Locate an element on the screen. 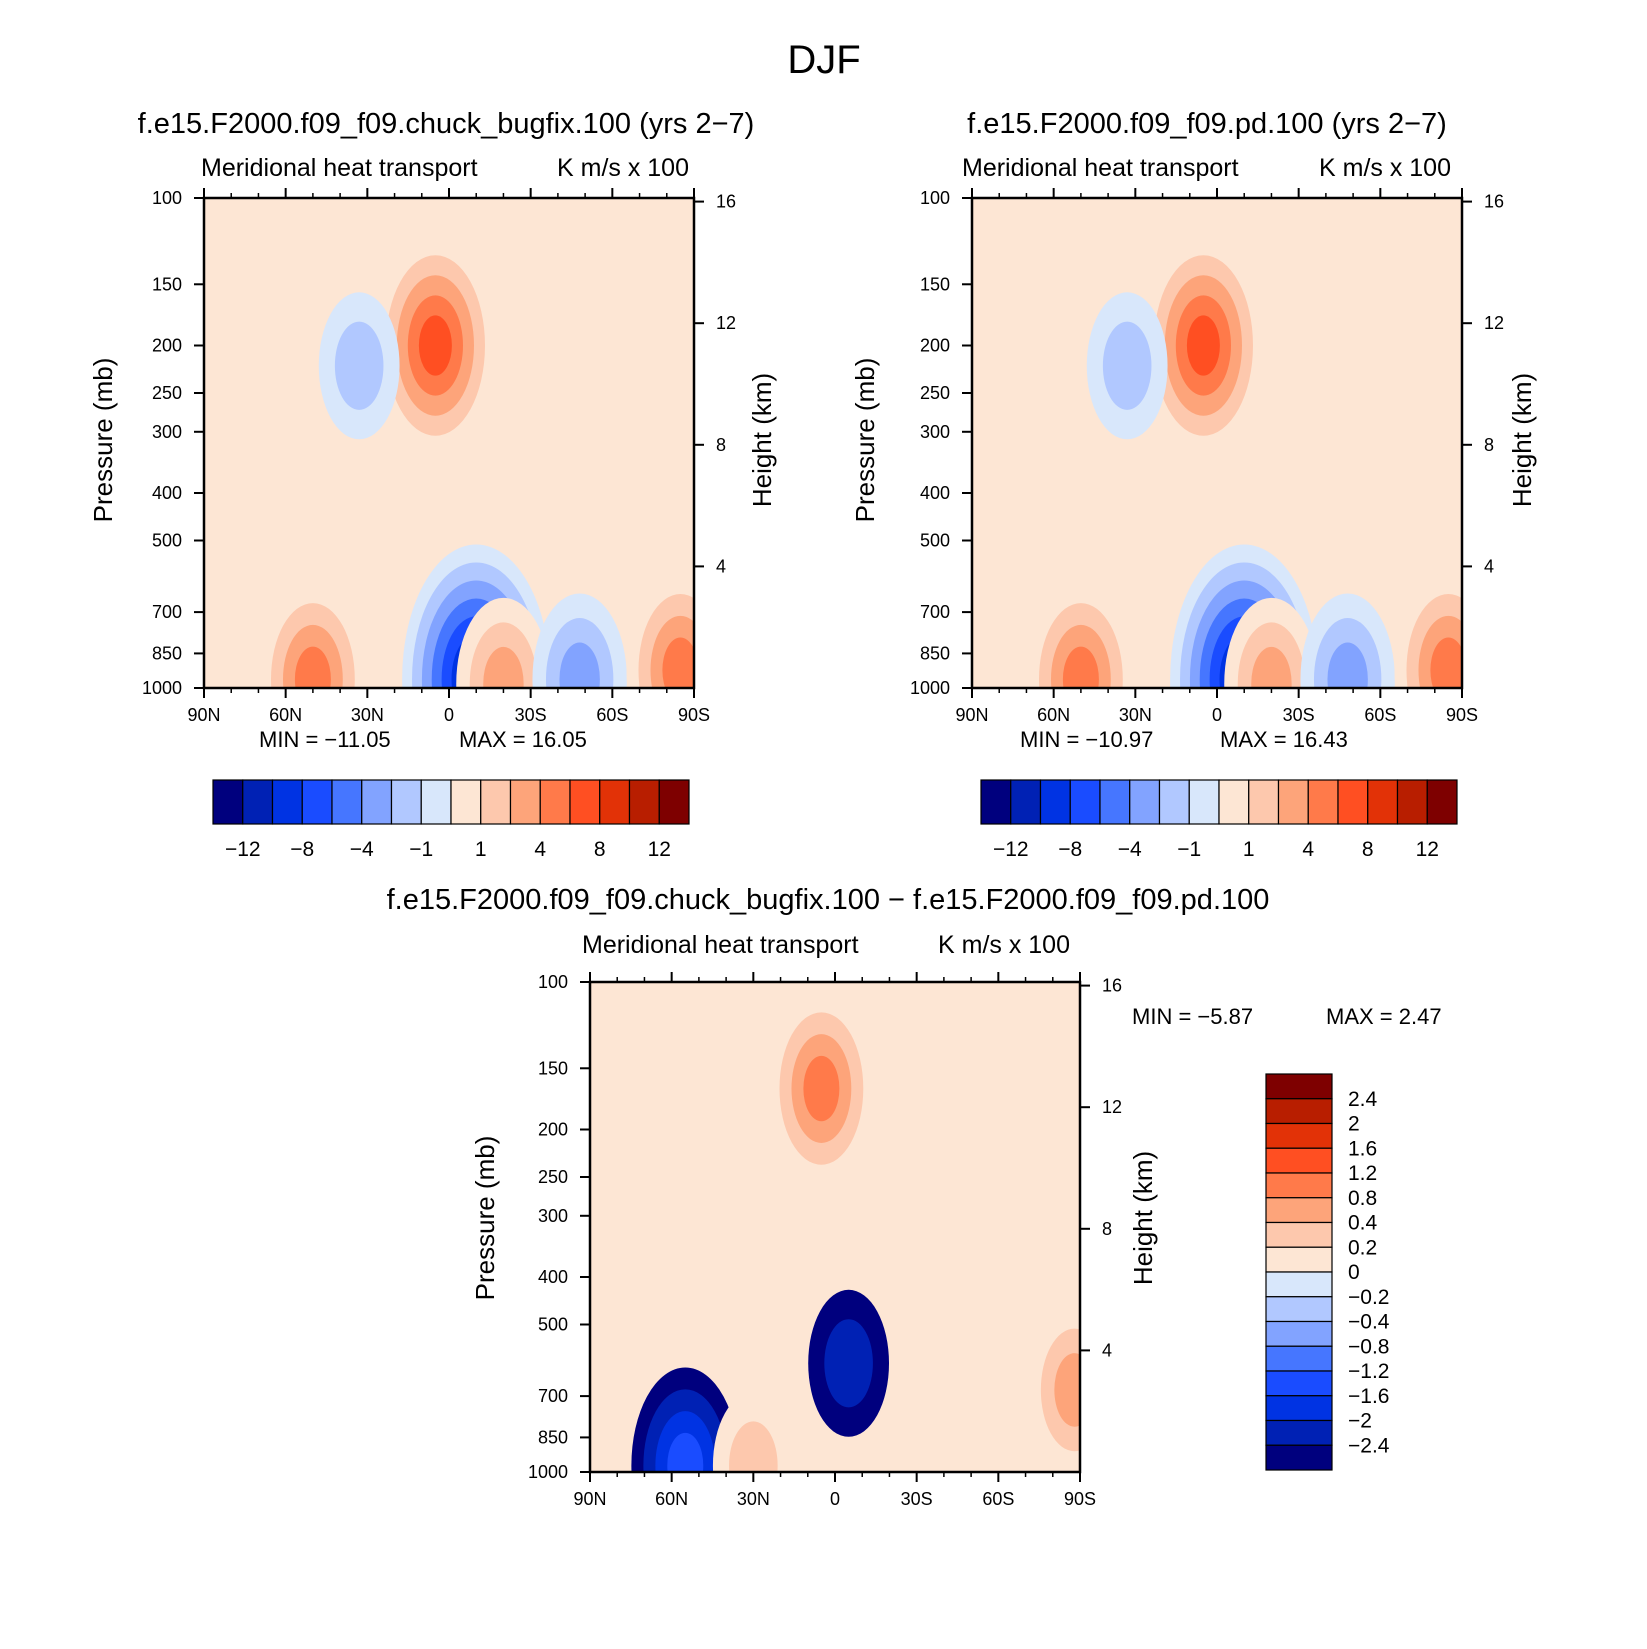 This screenshot has height=1649, width=1647. panel-1-xtick-label: 90N is located at coordinates (203, 715).